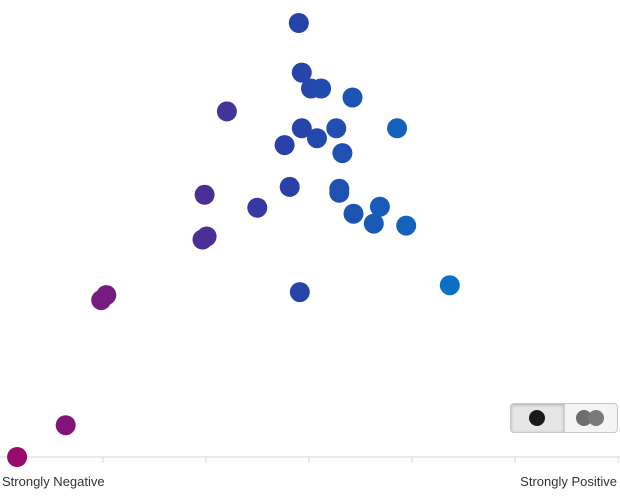 This screenshot has width=620, height=500. I want to click on double-dot-icon, so click(590, 418).